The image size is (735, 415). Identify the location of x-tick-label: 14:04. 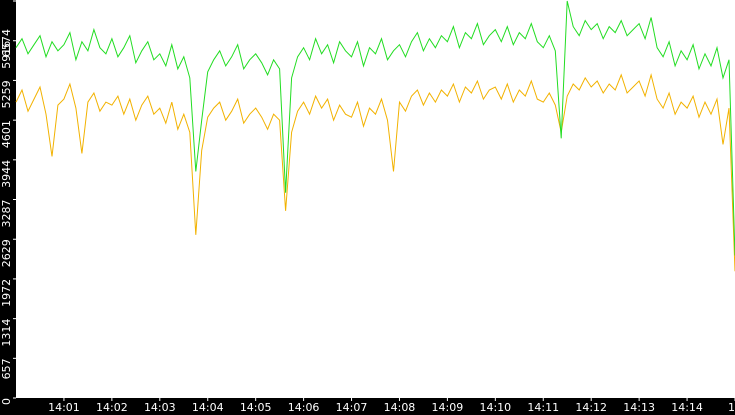
(208, 407).